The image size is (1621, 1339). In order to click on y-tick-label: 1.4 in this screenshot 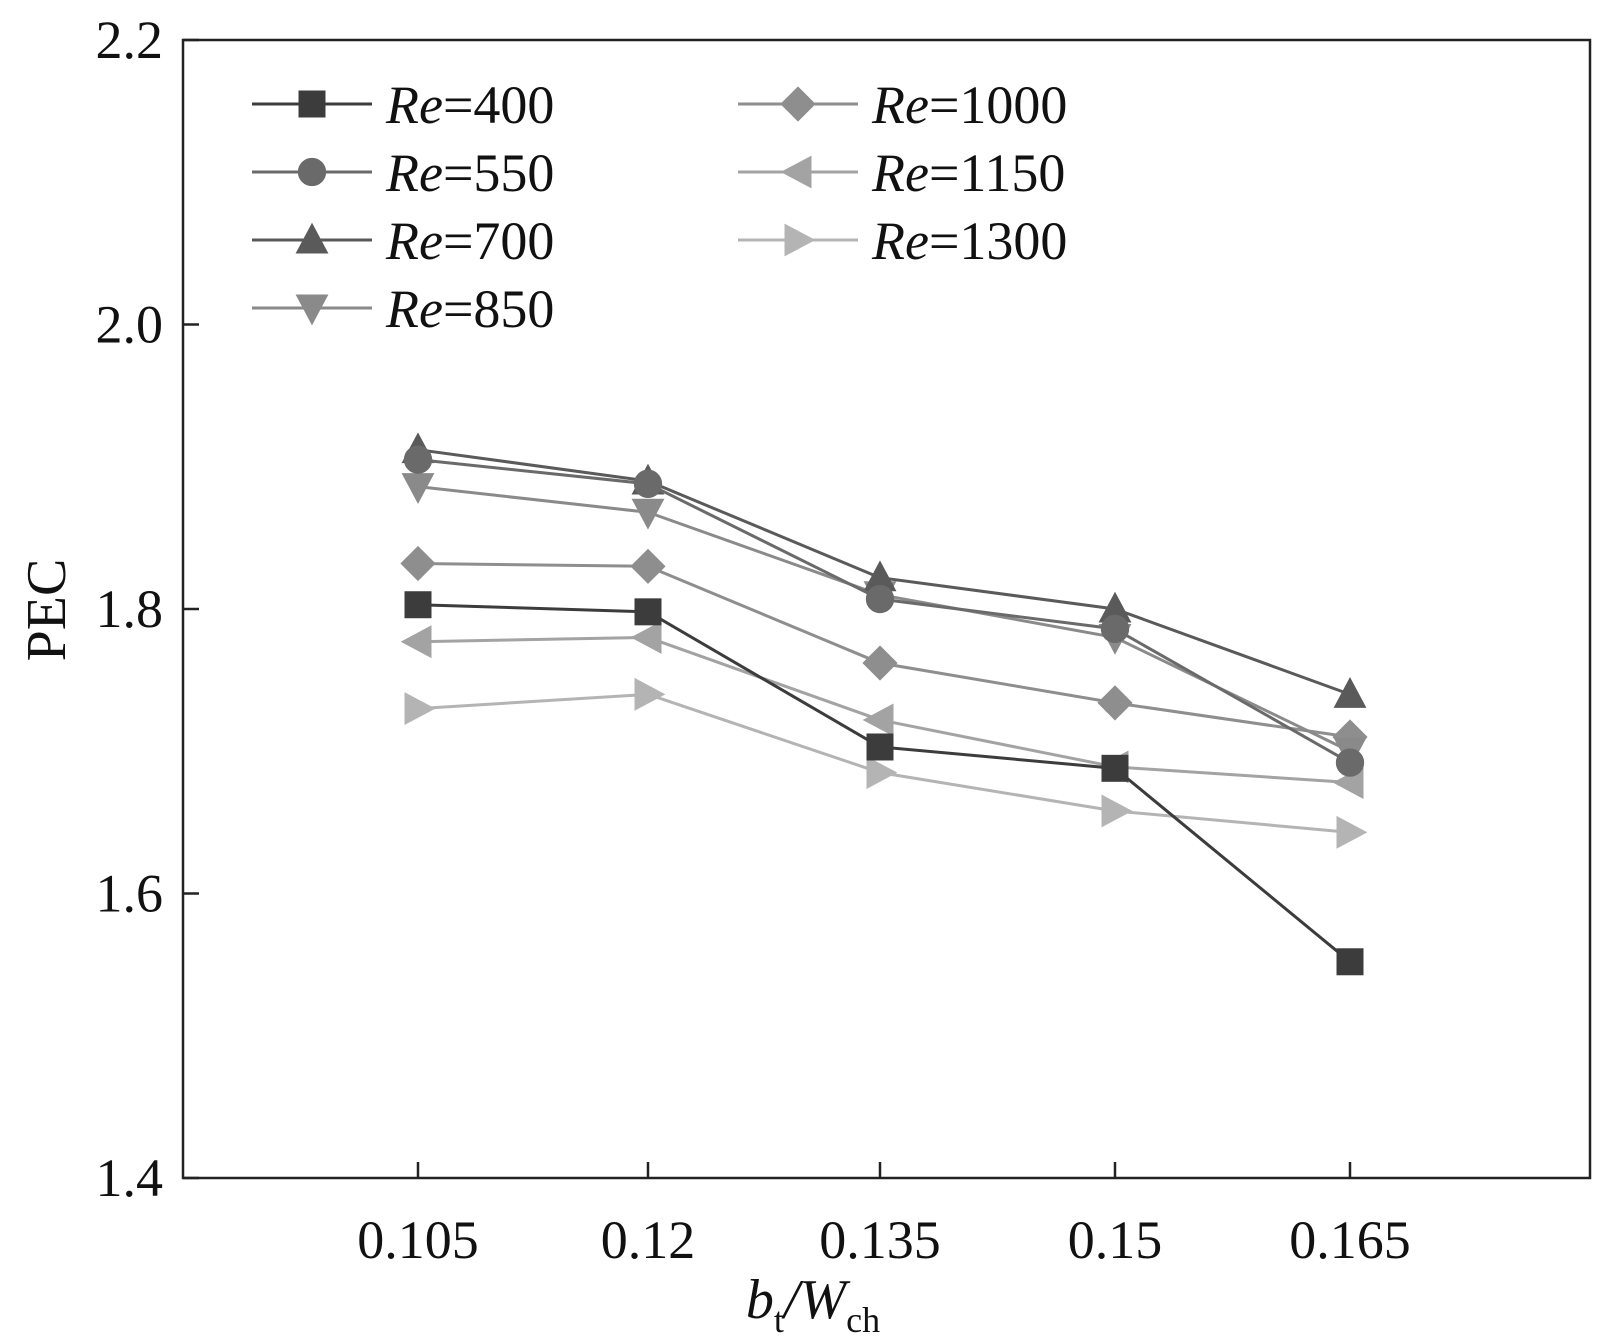, I will do `click(130, 1178)`.